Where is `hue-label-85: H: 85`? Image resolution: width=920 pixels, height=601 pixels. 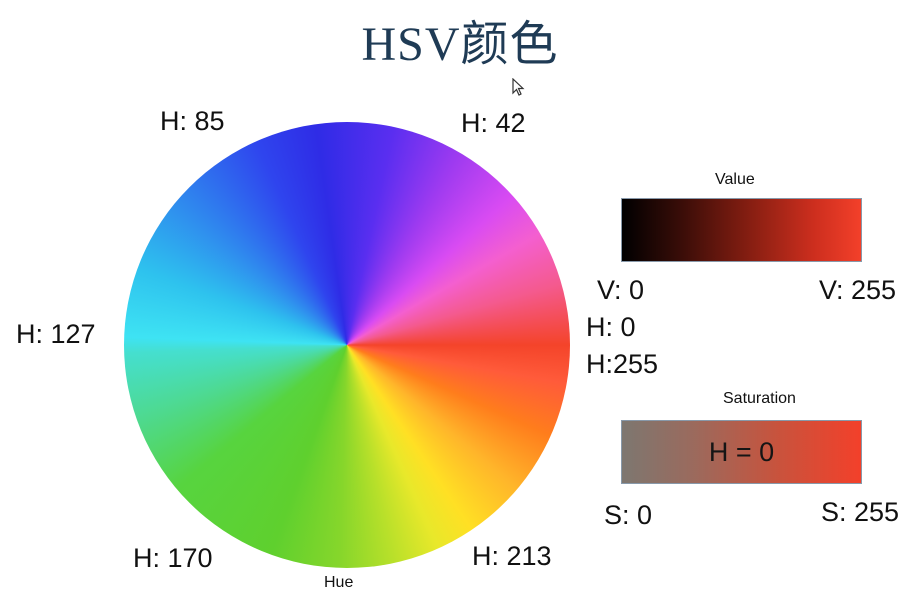 hue-label-85: H: 85 is located at coordinates (192, 121).